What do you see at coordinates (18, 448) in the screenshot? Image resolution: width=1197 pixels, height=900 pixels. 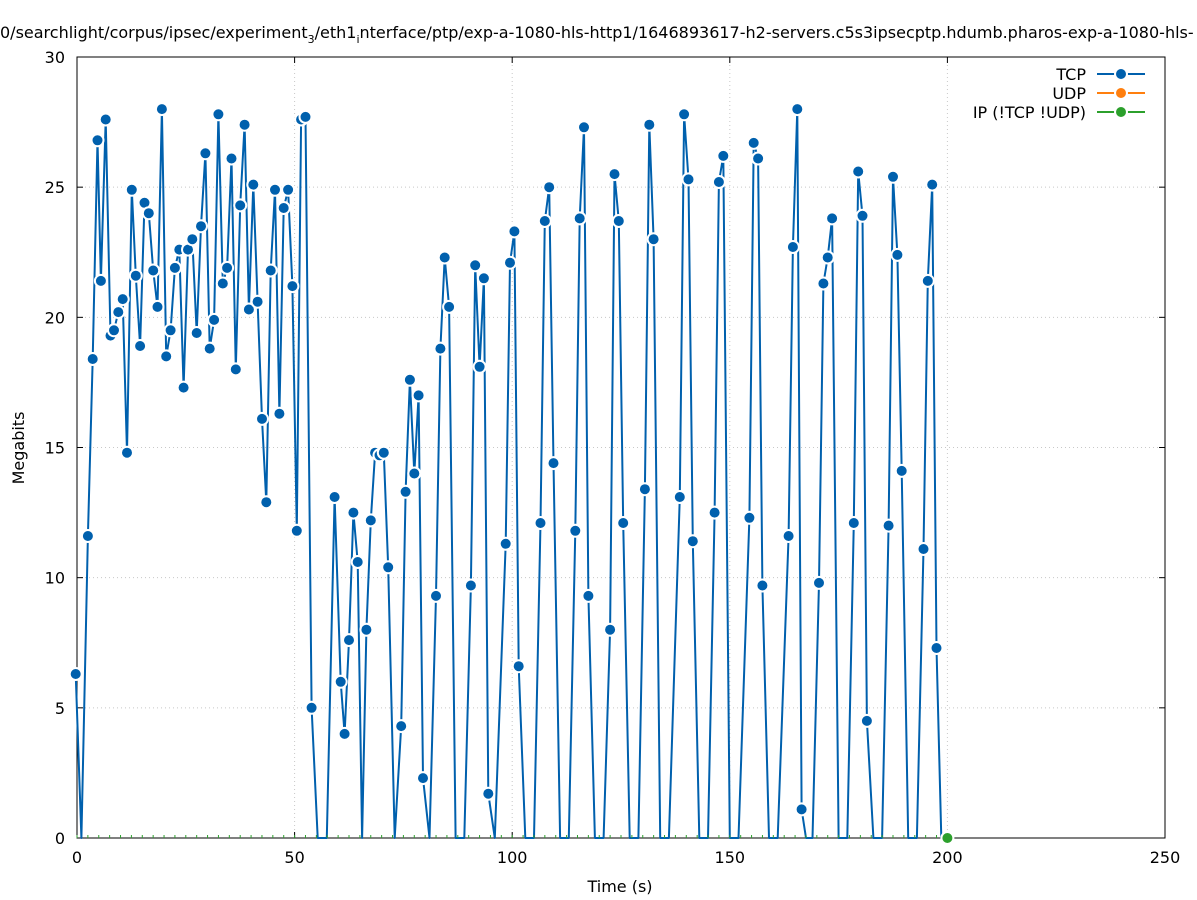 I see `y-axis-title: Megabits` at bounding box center [18, 448].